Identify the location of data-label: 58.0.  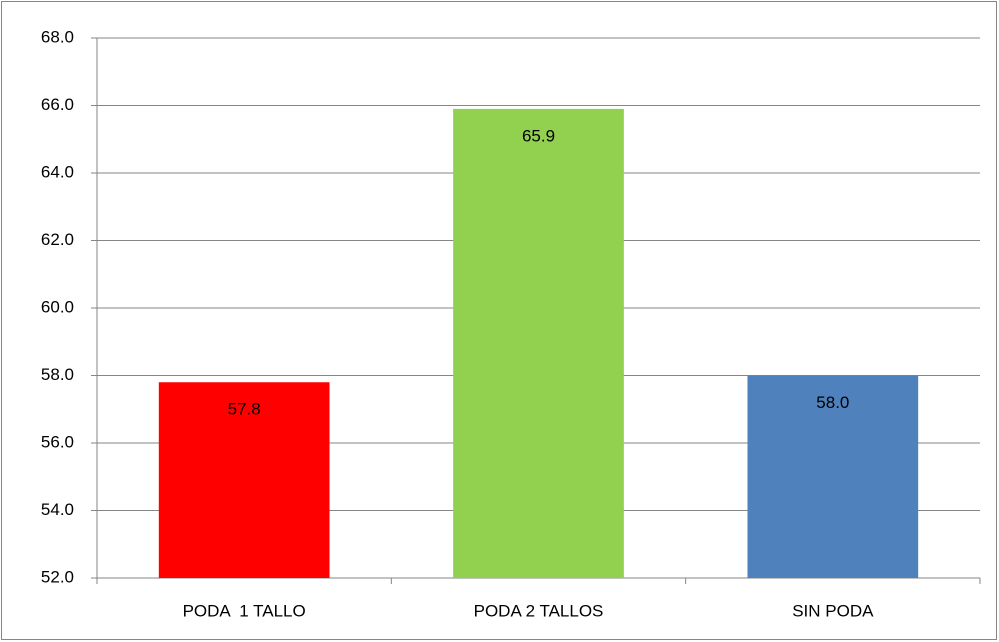
(832, 402).